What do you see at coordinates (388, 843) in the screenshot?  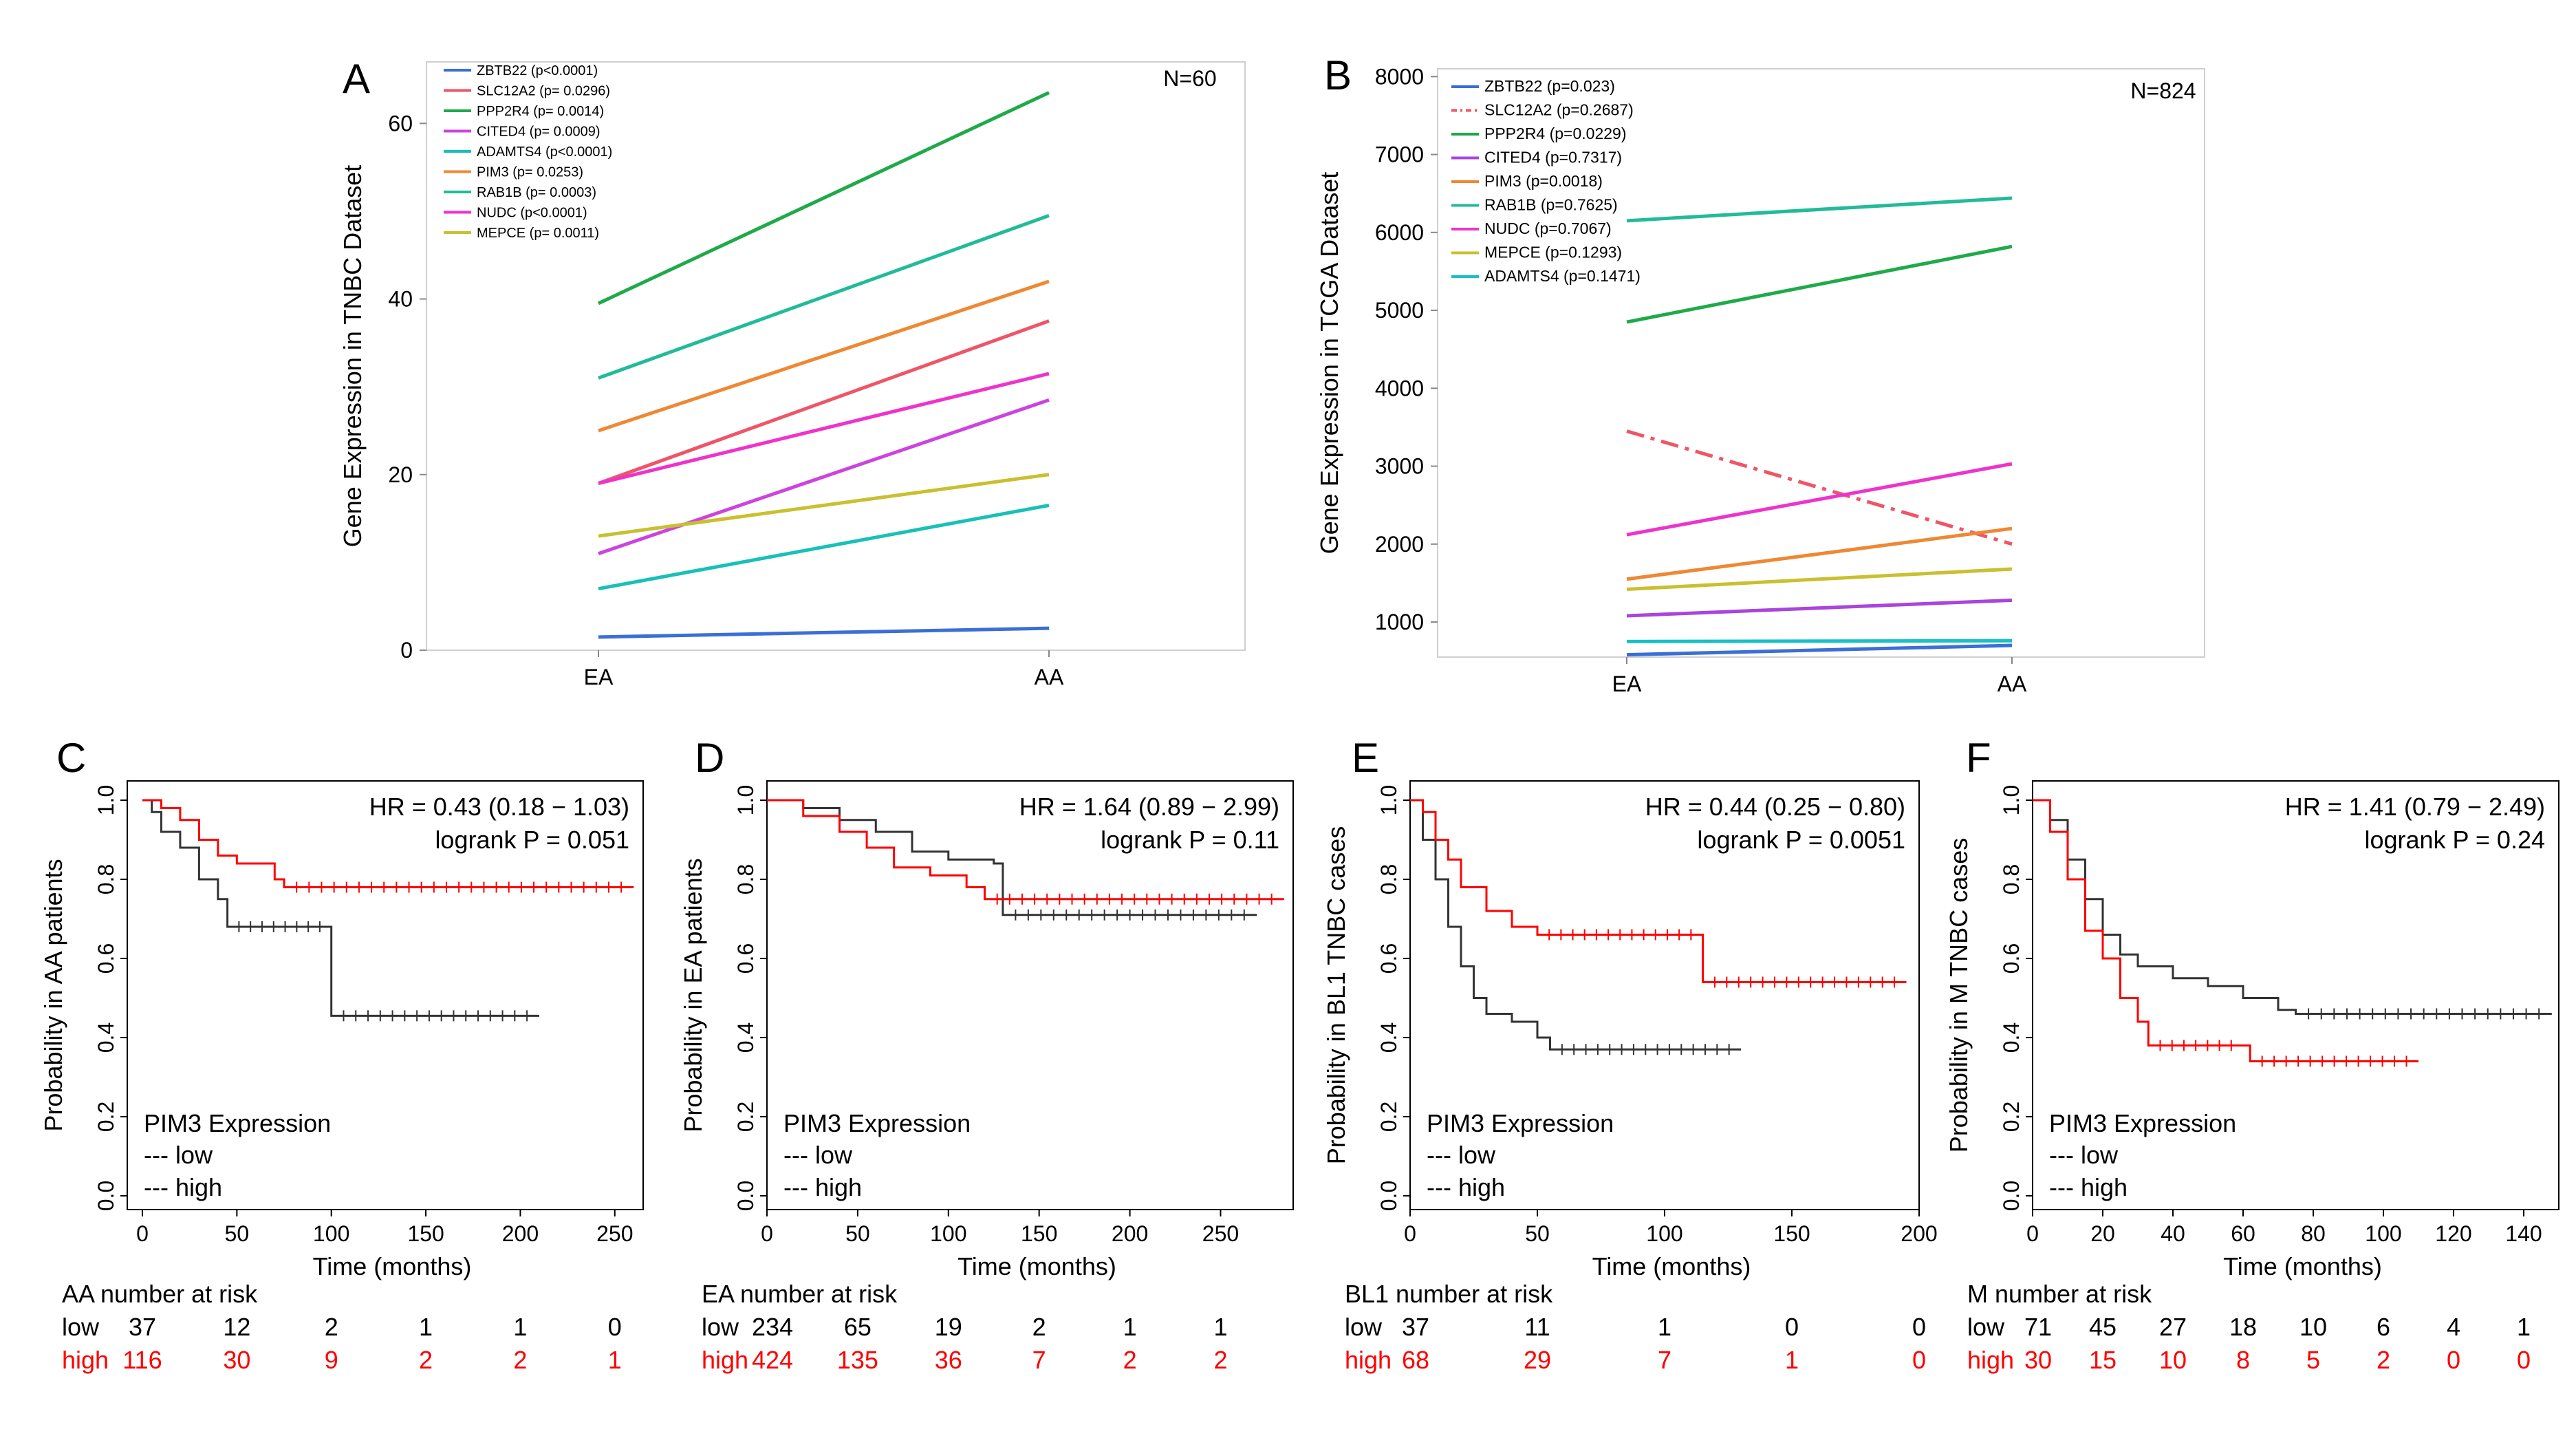 I see `survival-curve-high` at bounding box center [388, 843].